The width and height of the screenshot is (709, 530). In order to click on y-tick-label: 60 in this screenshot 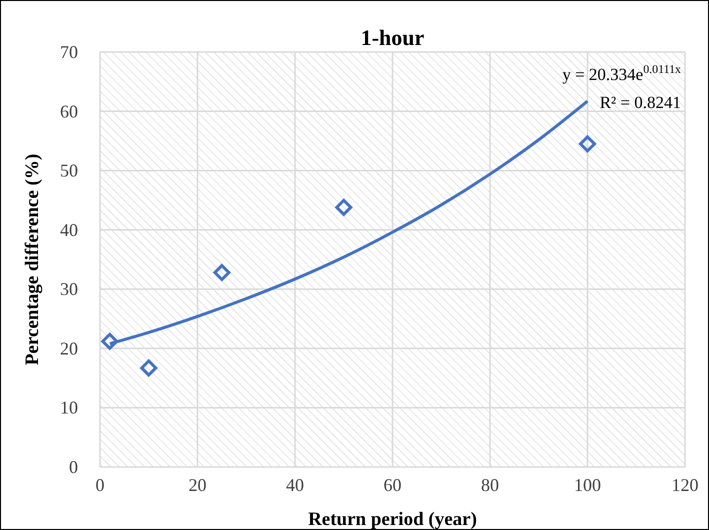, I will do `click(69, 111)`.